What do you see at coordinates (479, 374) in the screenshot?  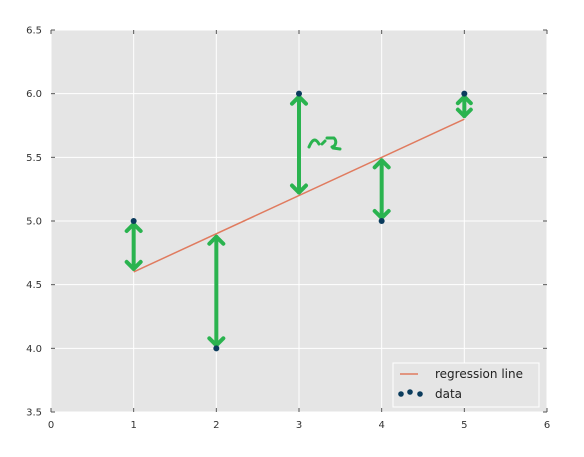 I see `legend-label-regression-line: regression line` at bounding box center [479, 374].